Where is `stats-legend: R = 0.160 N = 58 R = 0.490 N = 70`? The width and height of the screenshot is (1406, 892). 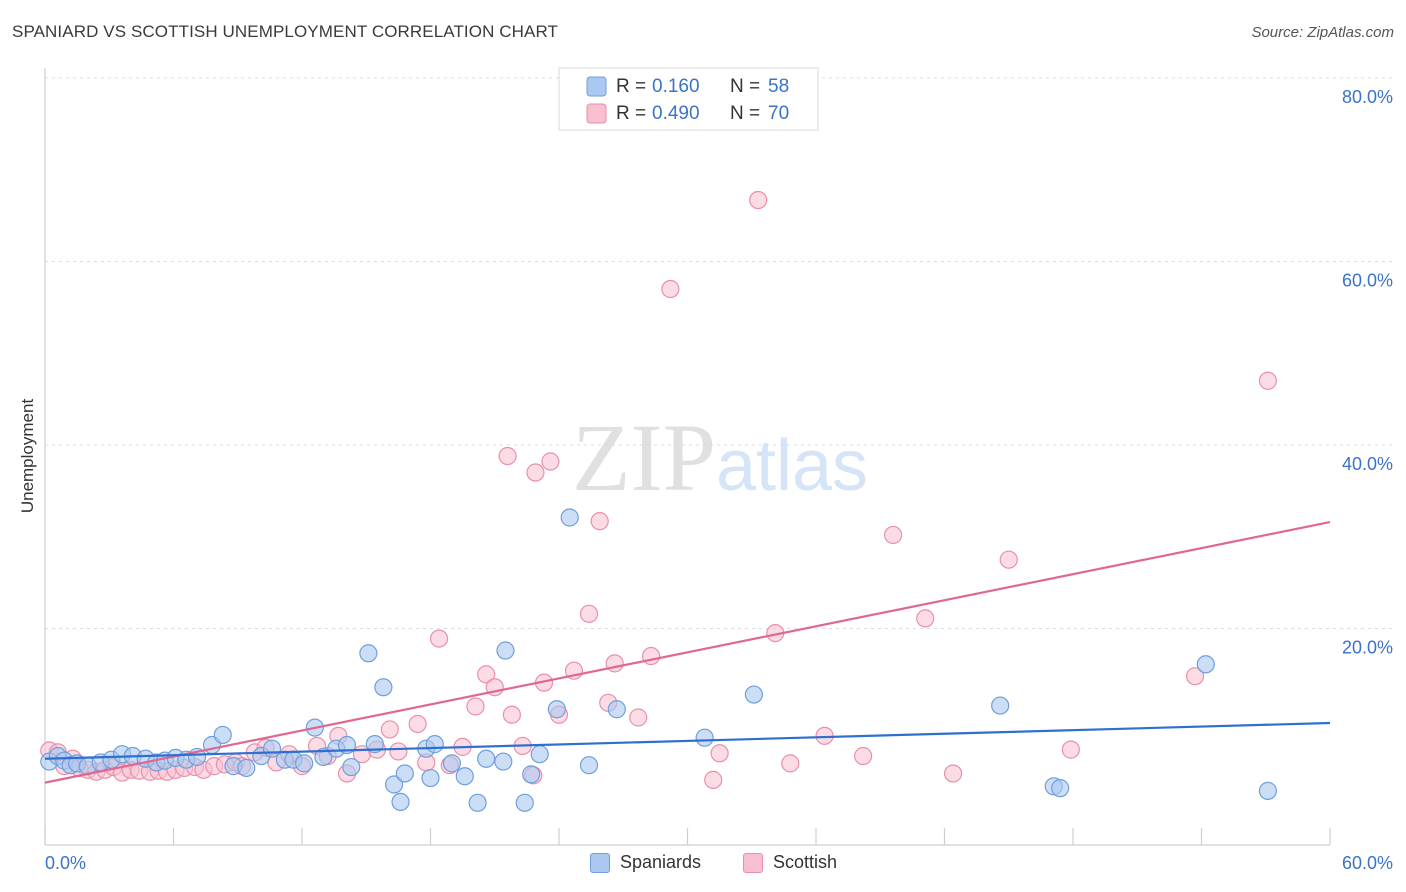 stats-legend: R = 0.160 N = 58 R = 0.490 N = 70 is located at coordinates (688, 99).